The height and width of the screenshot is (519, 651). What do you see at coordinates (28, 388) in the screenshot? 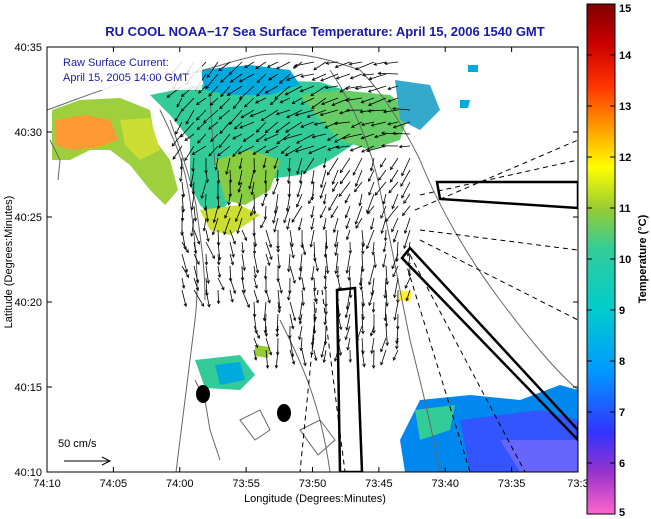
I see `y-tick-label: 40:15` at bounding box center [28, 388].